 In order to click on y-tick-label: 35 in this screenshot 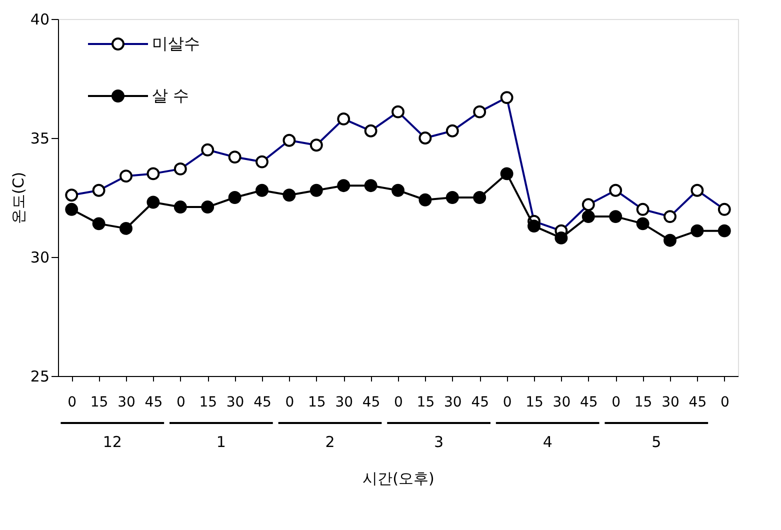, I will do `click(40, 139)`.